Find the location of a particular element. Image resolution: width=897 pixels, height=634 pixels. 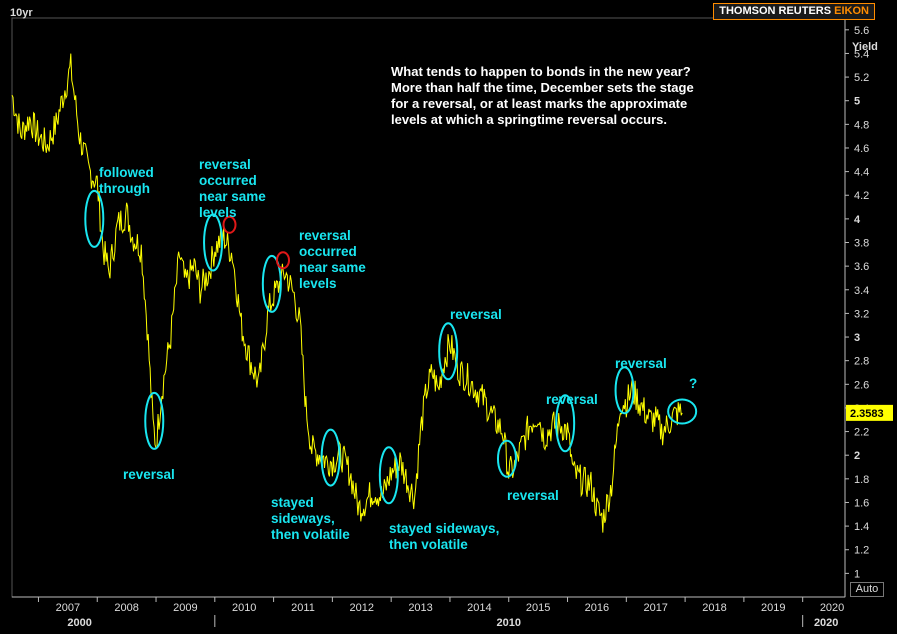

annotation-reversal-2017: reversal is located at coordinates (641, 364).